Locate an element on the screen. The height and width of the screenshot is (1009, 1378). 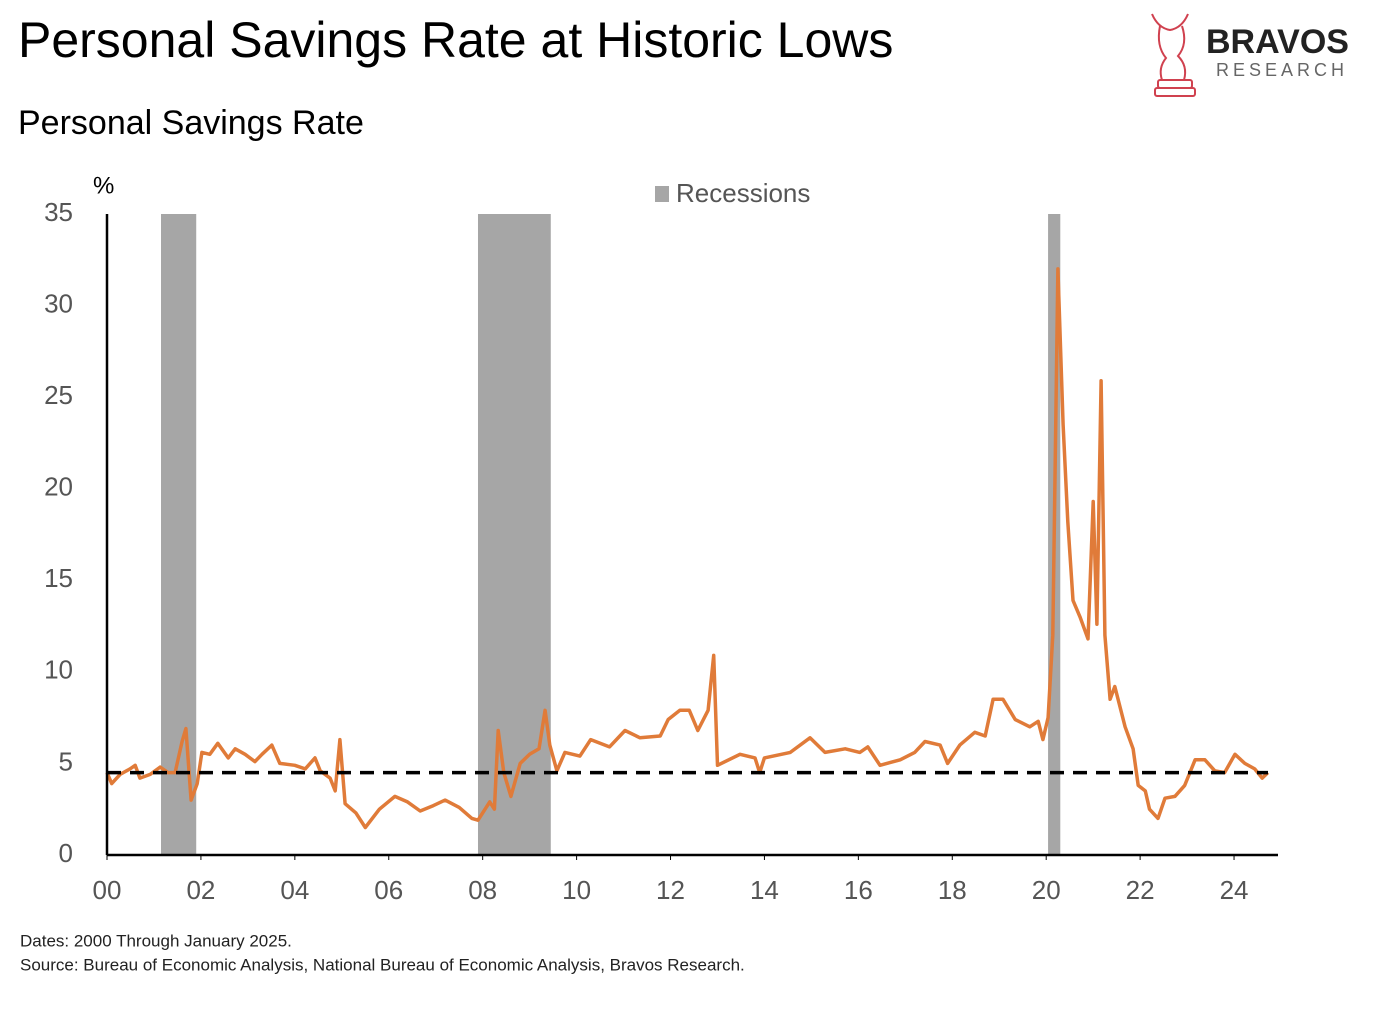
x-tick-label: 18 is located at coordinates (952, 890).